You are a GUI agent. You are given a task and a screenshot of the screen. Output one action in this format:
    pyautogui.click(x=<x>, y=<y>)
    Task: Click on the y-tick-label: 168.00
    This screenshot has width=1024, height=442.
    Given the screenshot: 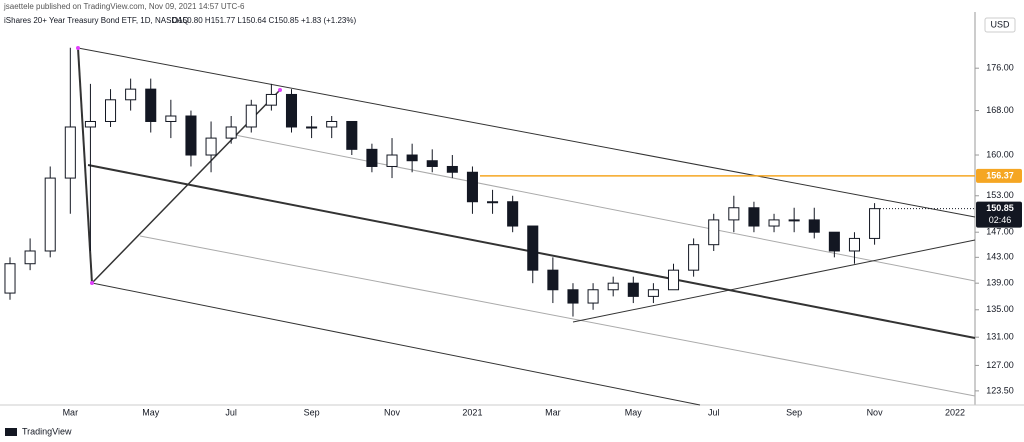 What is the action you would take?
    pyautogui.click(x=1000, y=110)
    